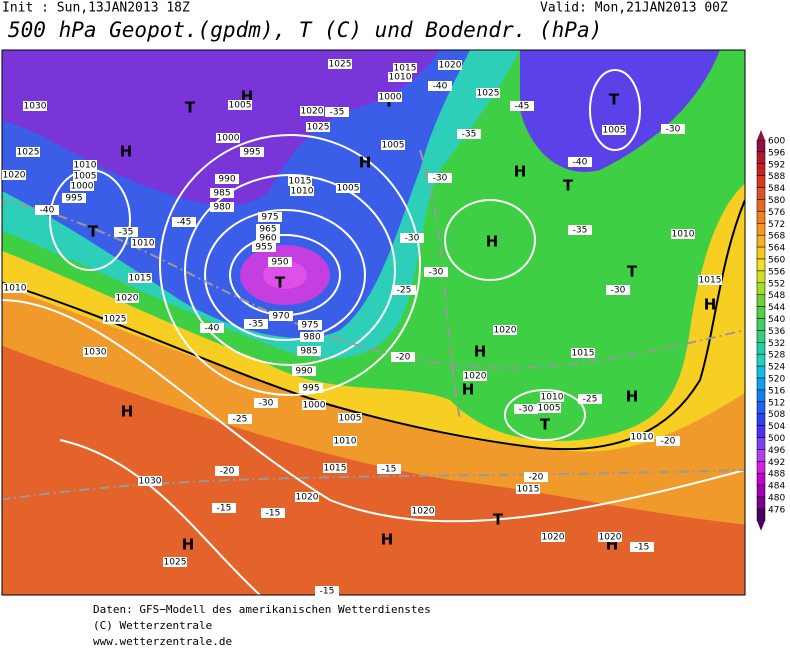 The width and height of the screenshot is (790, 648). Describe the element at coordinates (269, 218) in the screenshot. I see `isobar-label: 975` at that location.